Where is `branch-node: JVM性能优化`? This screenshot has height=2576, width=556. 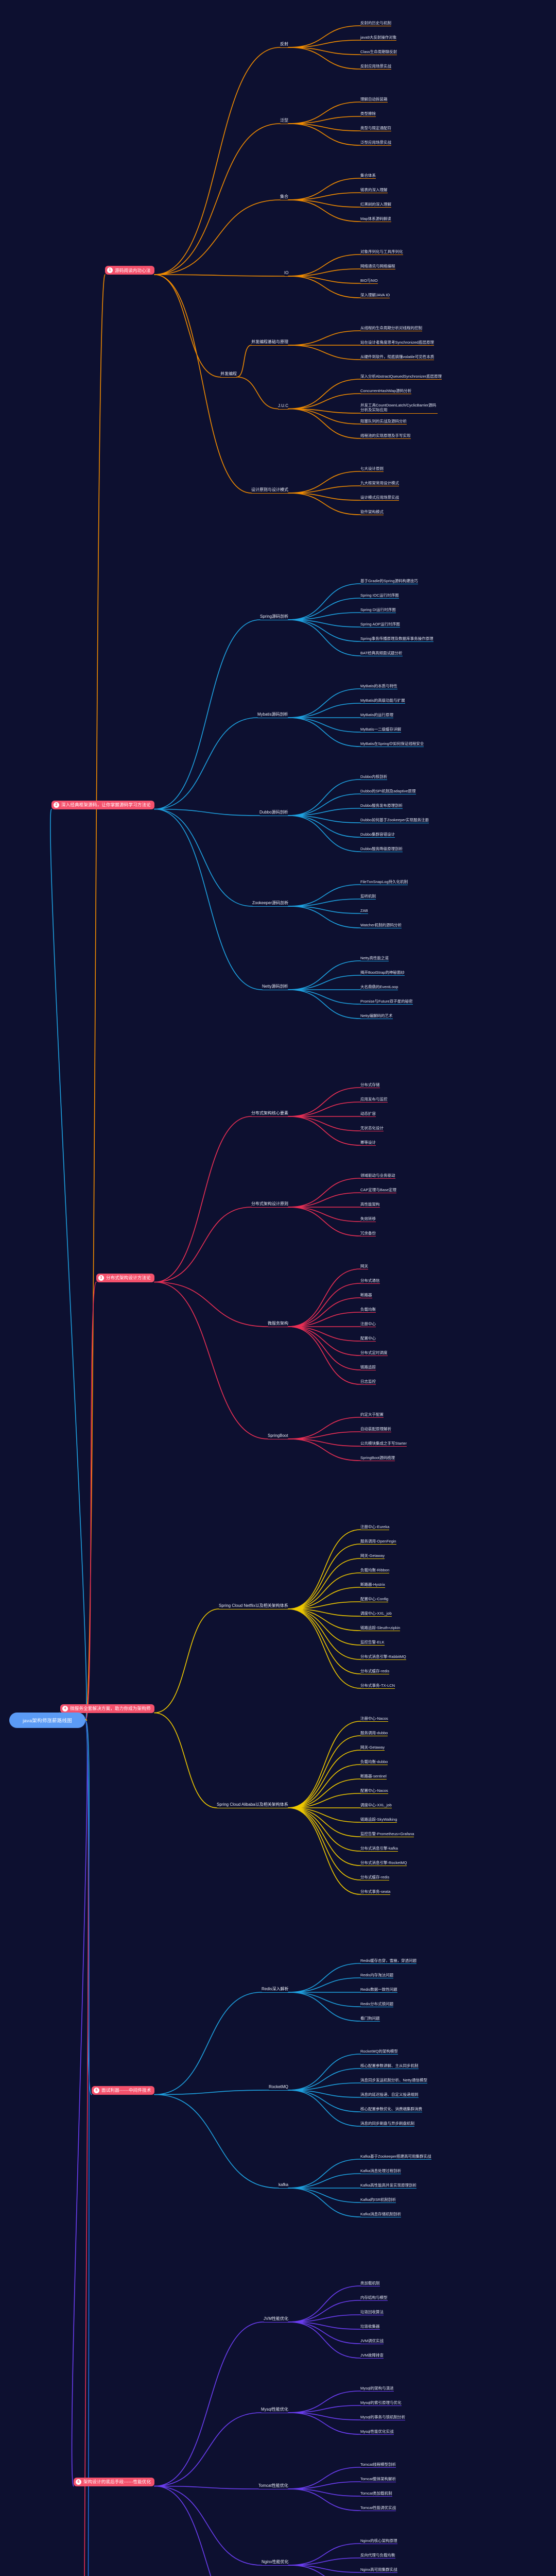 branch-node: JVM性能优化 is located at coordinates (276, 2319).